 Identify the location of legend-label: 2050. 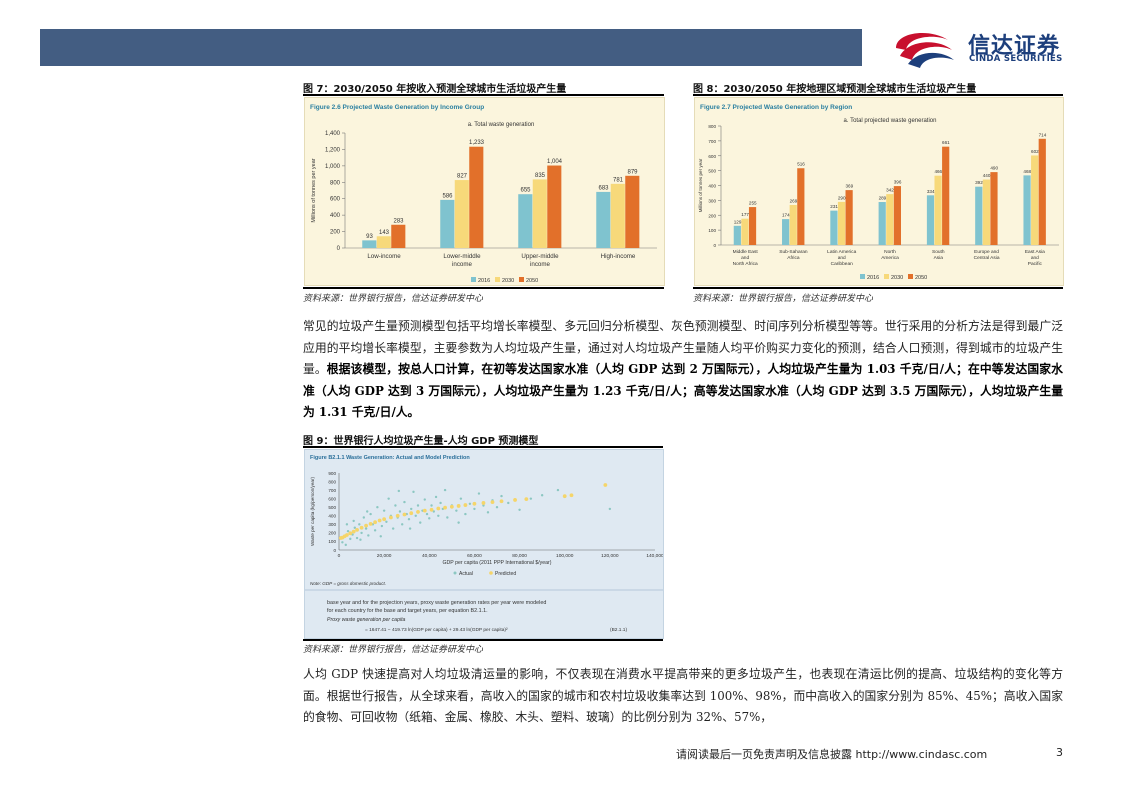
(921, 278).